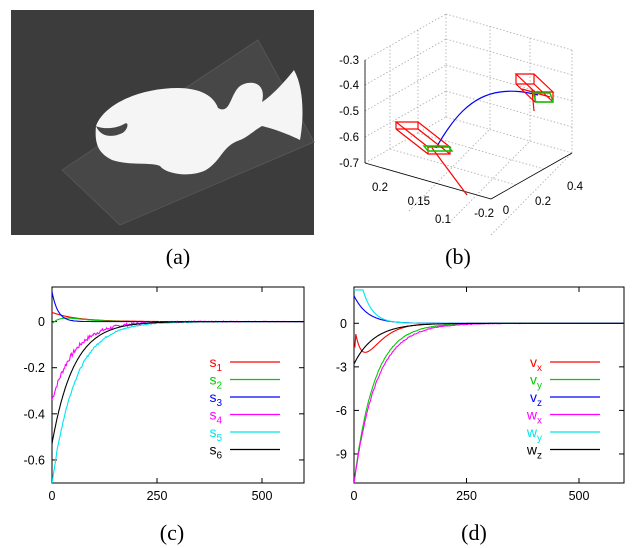  What do you see at coordinates (349, 86) in the screenshot?
I see `z-tick: -0.4` at bounding box center [349, 86].